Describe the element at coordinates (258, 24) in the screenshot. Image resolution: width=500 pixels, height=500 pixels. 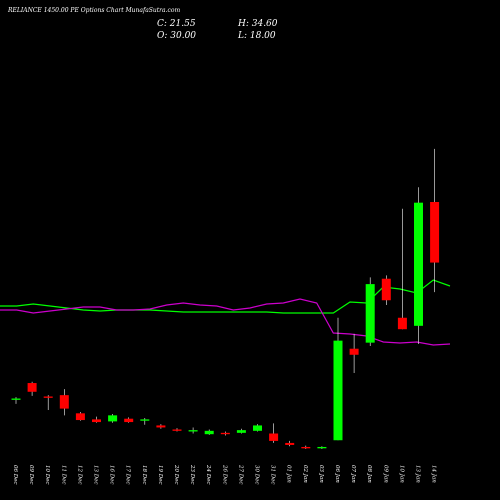
I see `high-value: H: 34.60` at that location.